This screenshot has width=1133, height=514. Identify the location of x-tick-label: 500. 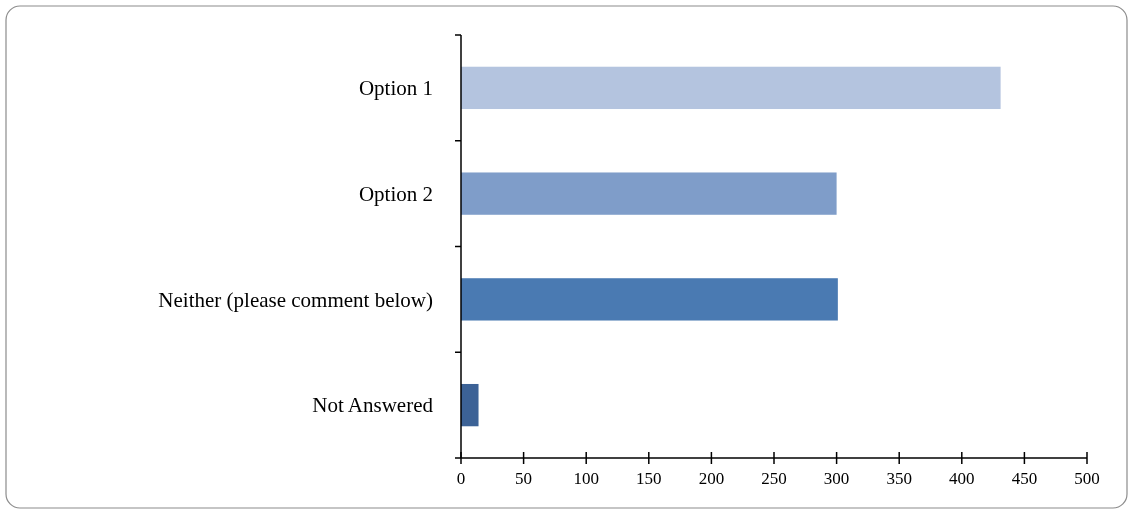
(1087, 478).